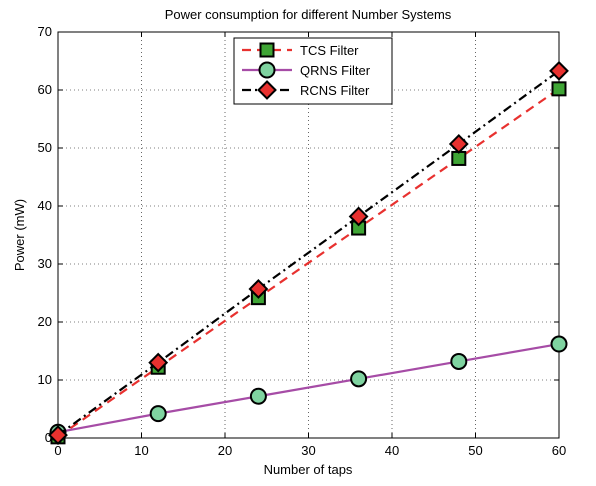  What do you see at coordinates (141, 450) in the screenshot?
I see `x-tick-label: 10` at bounding box center [141, 450].